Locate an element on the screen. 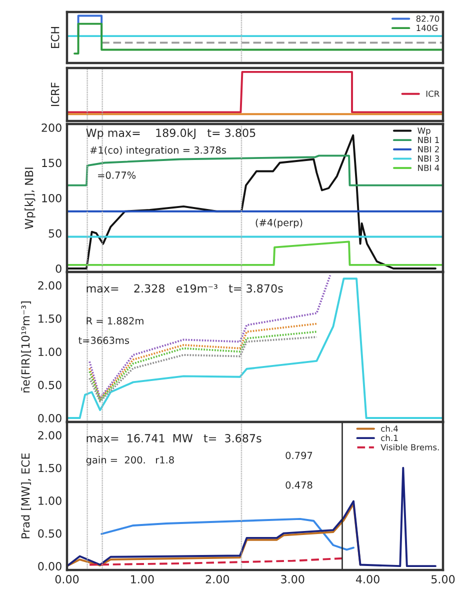 The height and width of the screenshot is (601, 457). legend-label: ch.1 is located at coordinates (389, 438).